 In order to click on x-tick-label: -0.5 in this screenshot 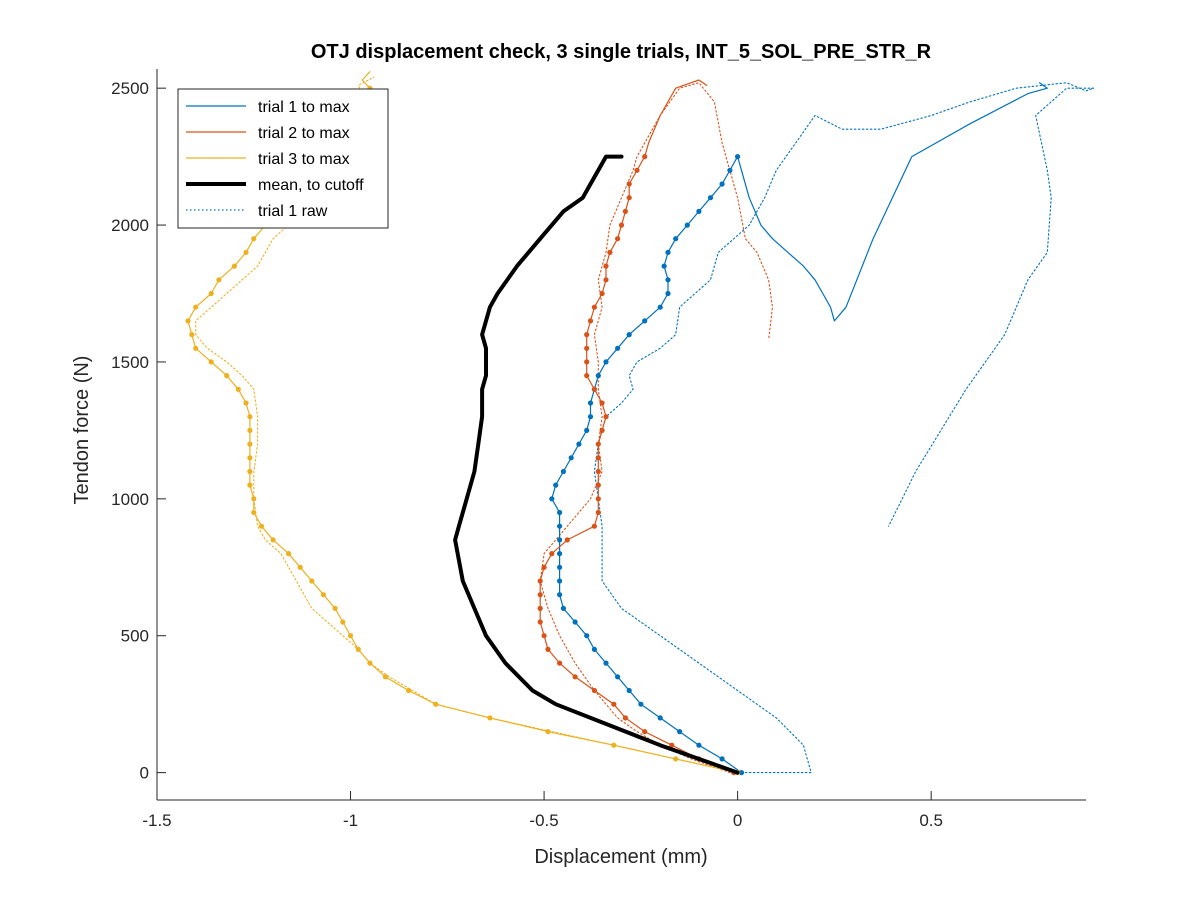, I will do `click(543, 820)`.